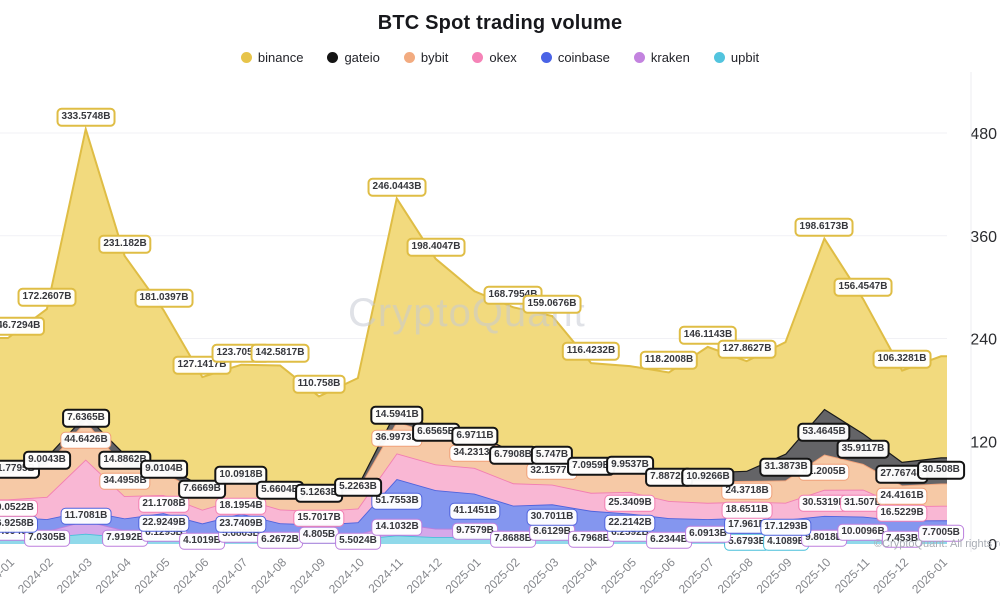  What do you see at coordinates (719, 57) in the screenshot?
I see `legend-dot-upbit` at bounding box center [719, 57].